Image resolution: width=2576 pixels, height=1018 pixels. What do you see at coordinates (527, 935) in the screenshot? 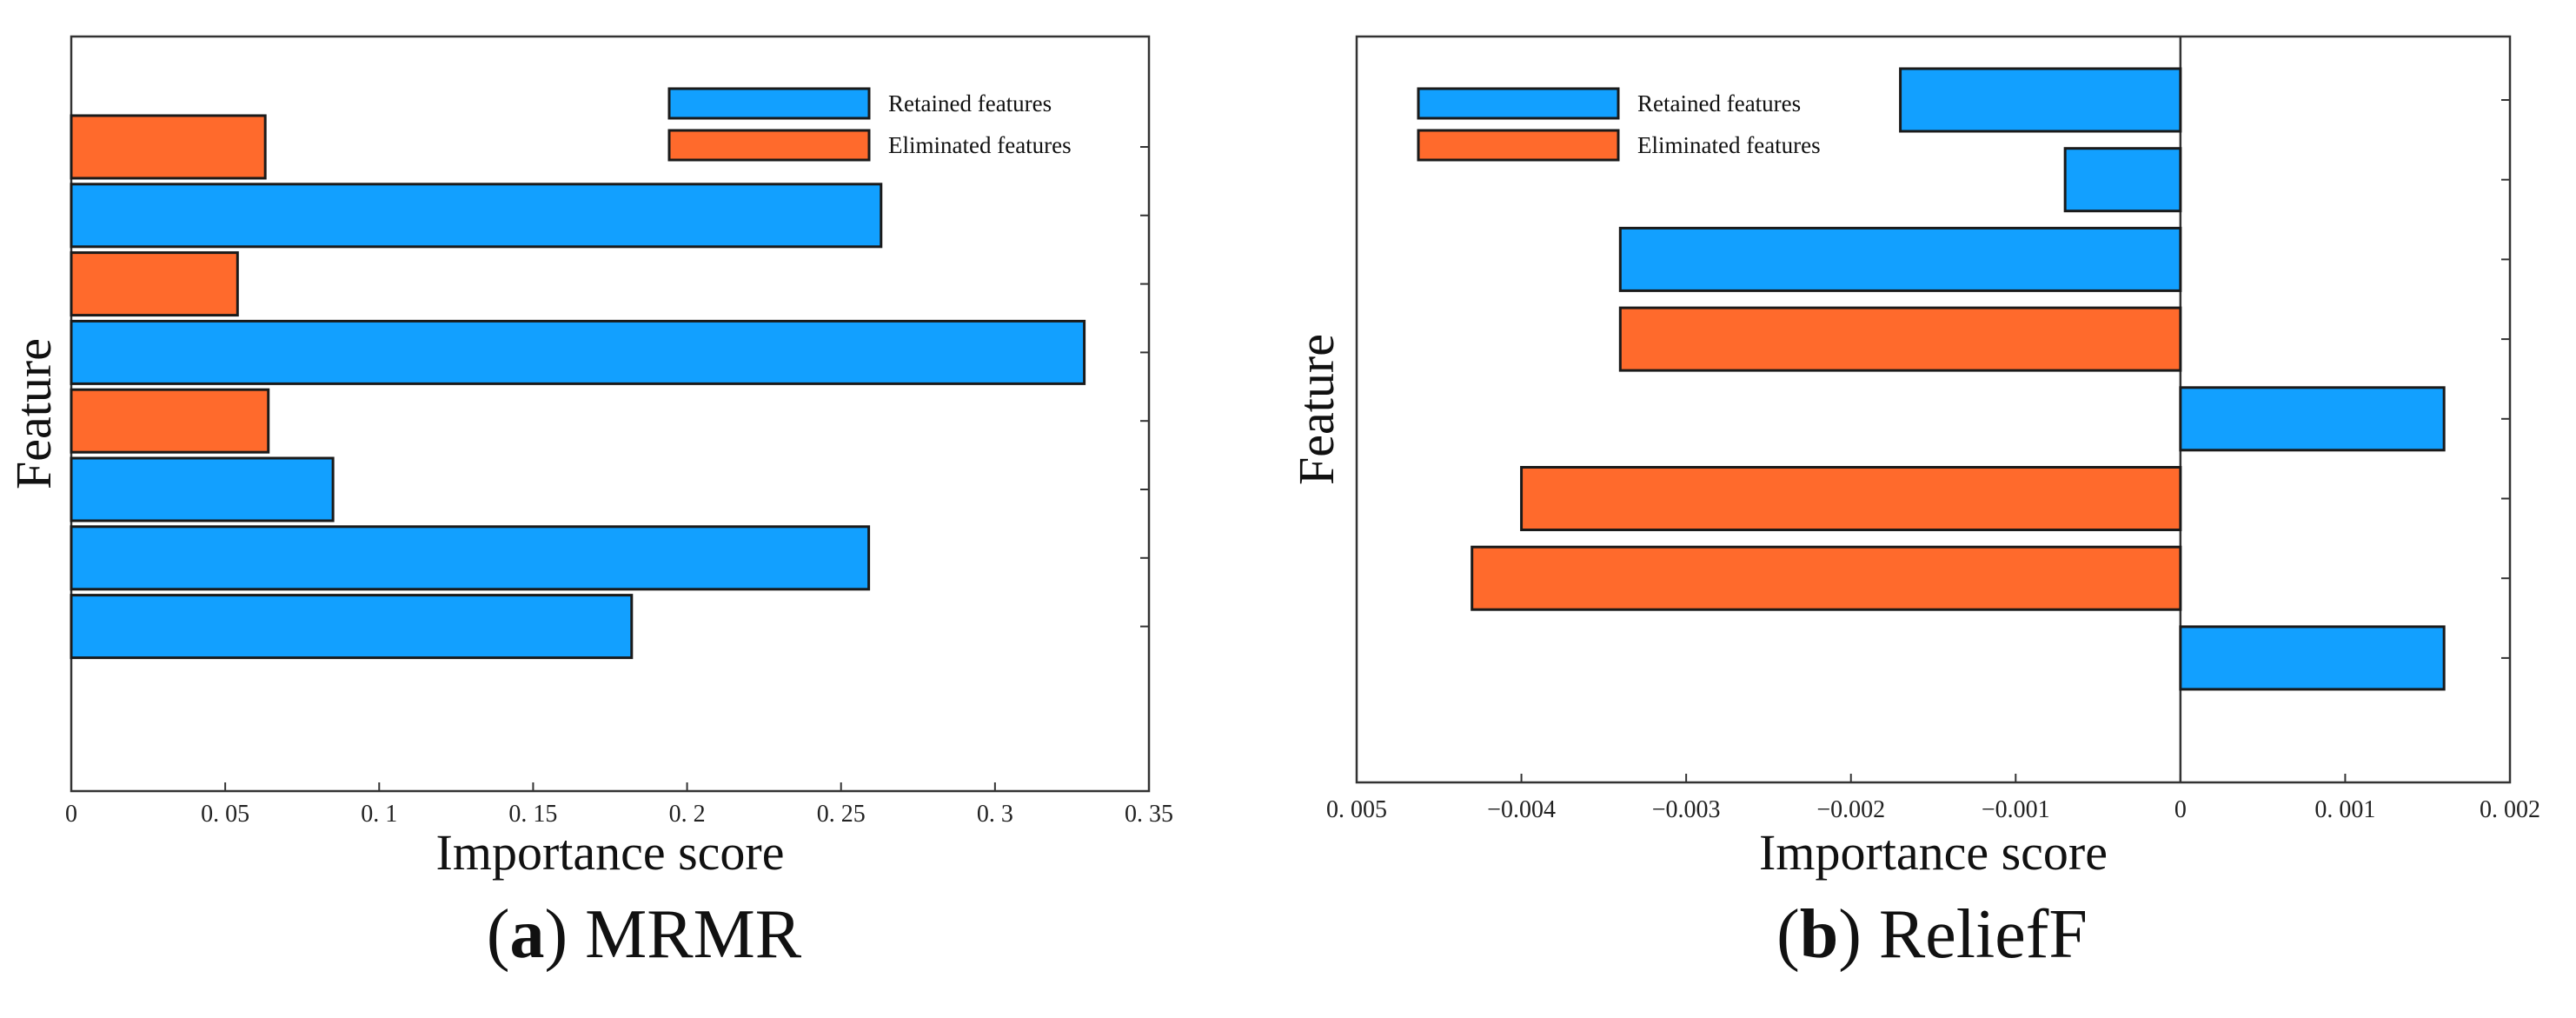
I see `caption-label: a` at bounding box center [527, 935].